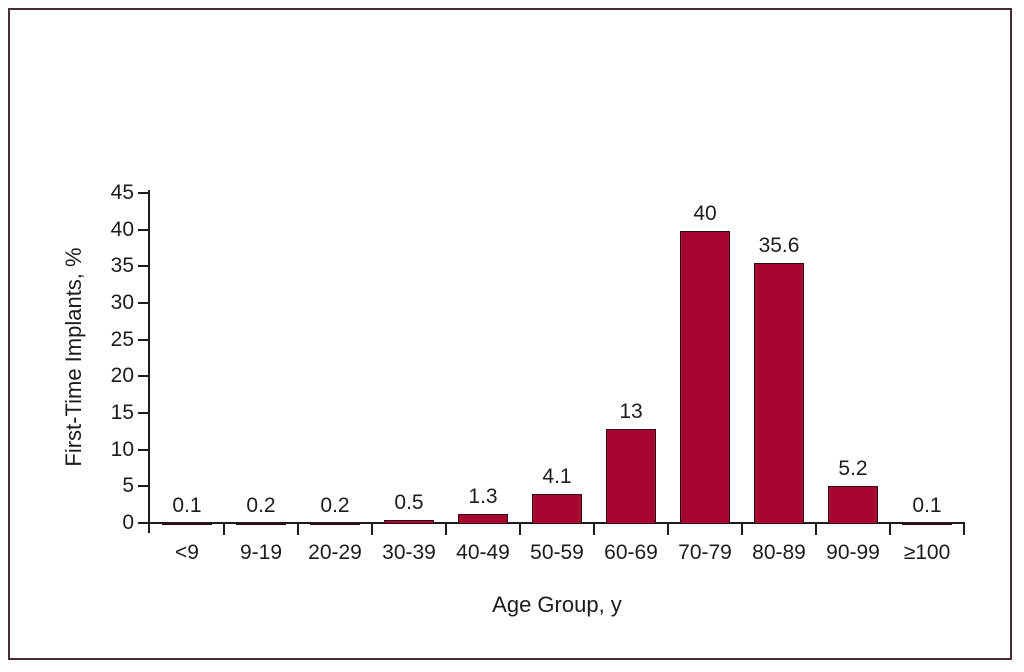  Describe the element at coordinates (335, 552) in the screenshot. I see `x-tick-label: 20-29` at that location.